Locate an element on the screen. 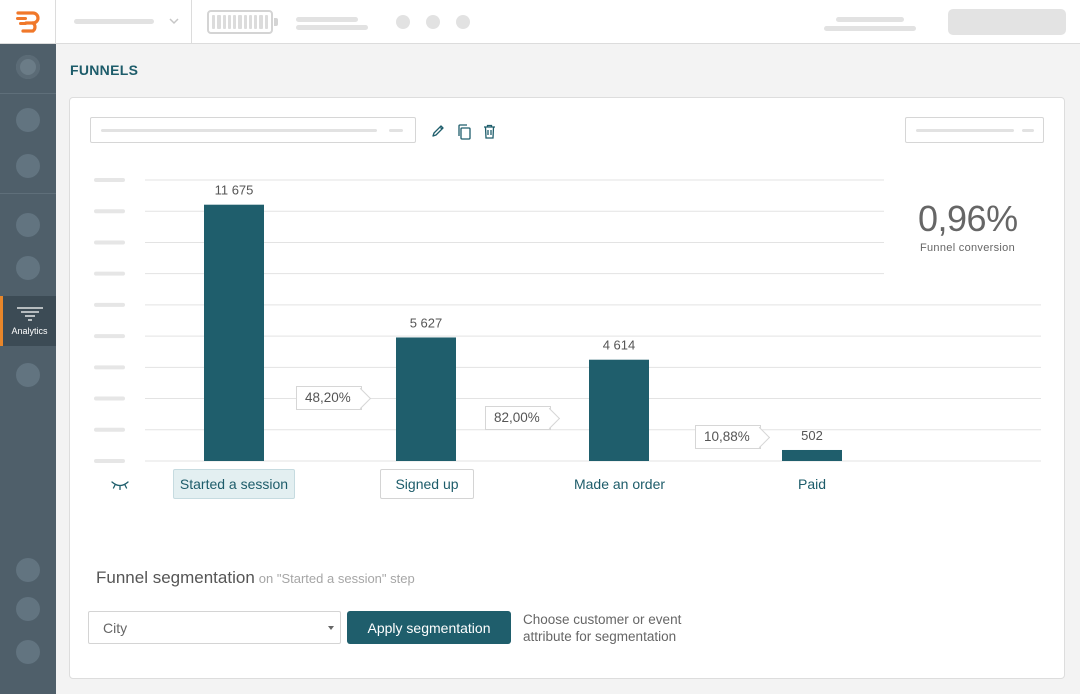  step-paid: Paid is located at coordinates (812, 484).